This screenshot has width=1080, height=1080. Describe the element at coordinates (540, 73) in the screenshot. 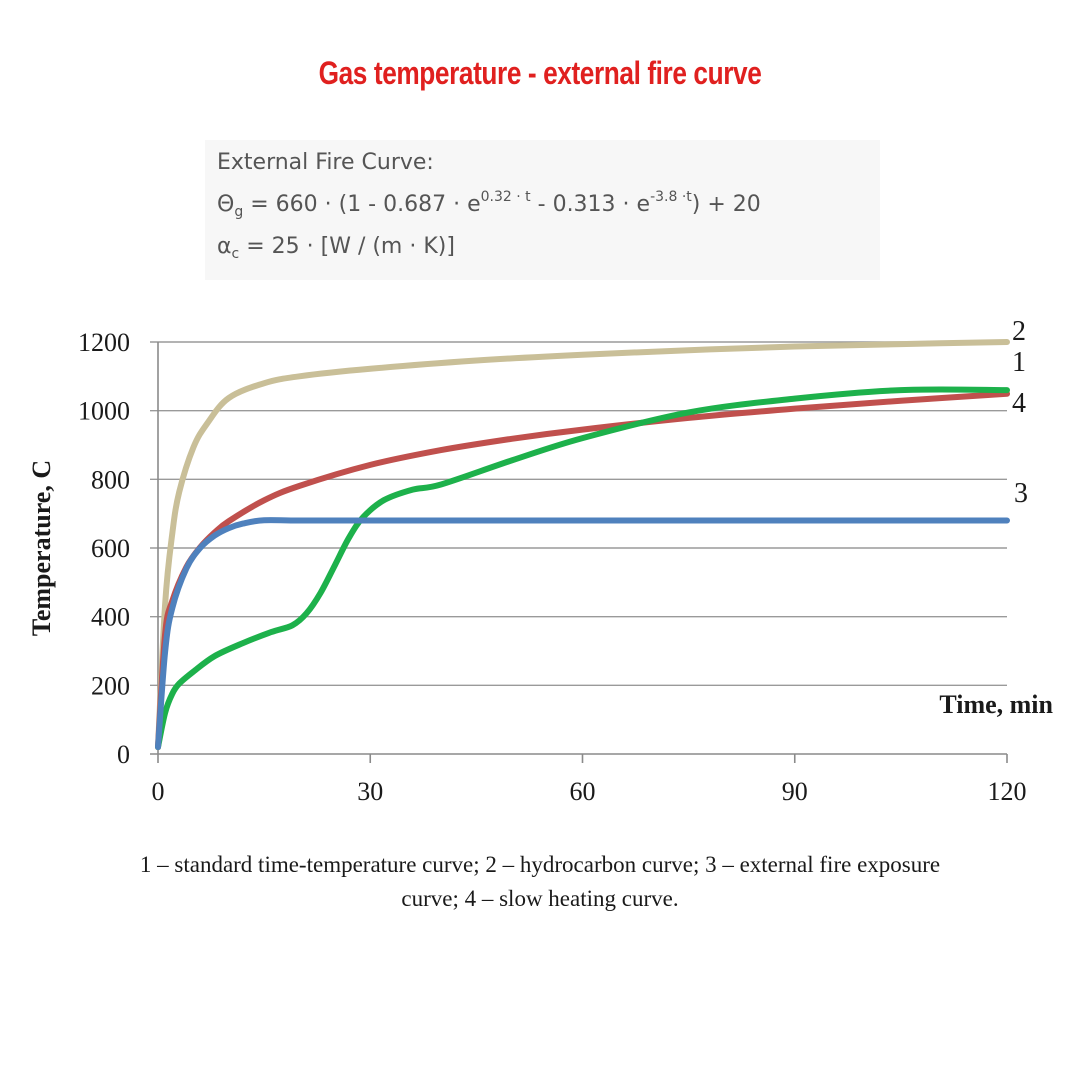

I see `page-title: Gas temperature - external fire curve` at that location.